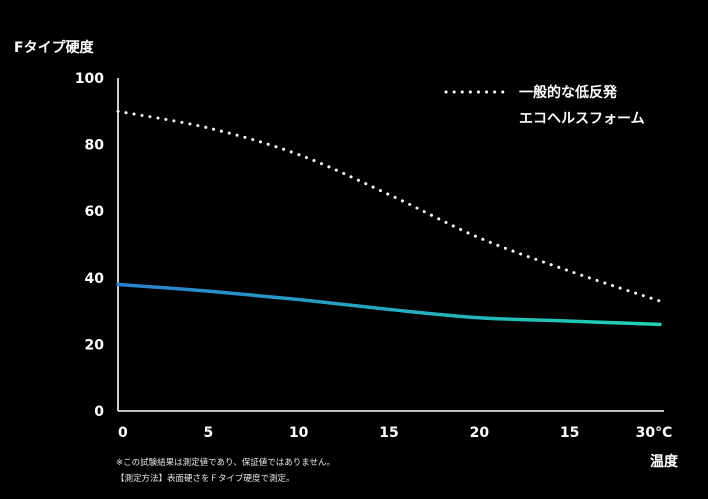 The width and height of the screenshot is (708, 499). I want to click on x-tick-label: 10, so click(299, 433).